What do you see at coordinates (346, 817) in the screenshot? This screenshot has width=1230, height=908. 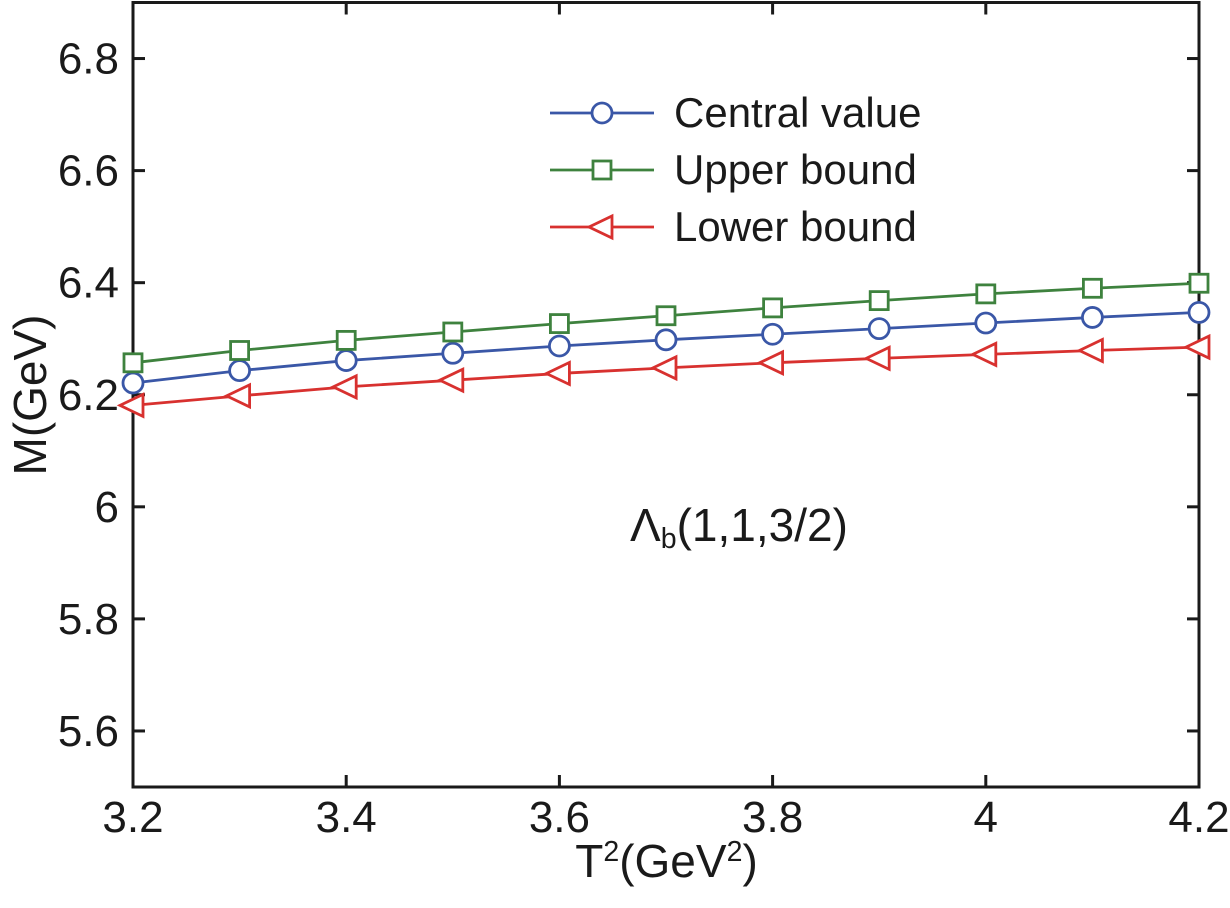 I see `x-tick-label: 3.4` at bounding box center [346, 817].